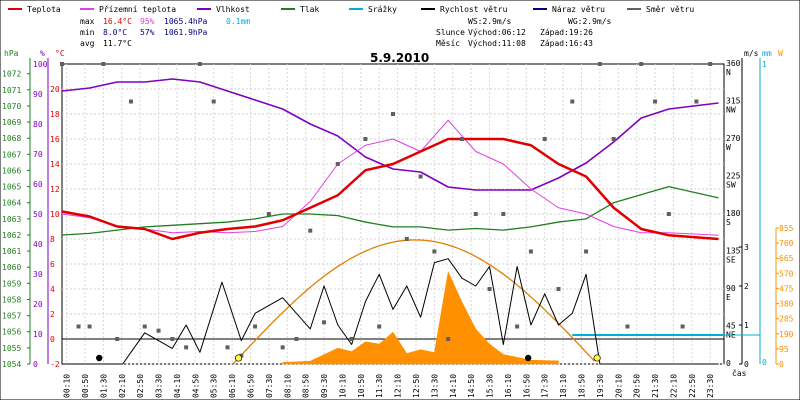 The image size is (800, 400). Describe the element at coordinates (764, 362) in the screenshot. I see `rain-tick-label: 0` at that location.